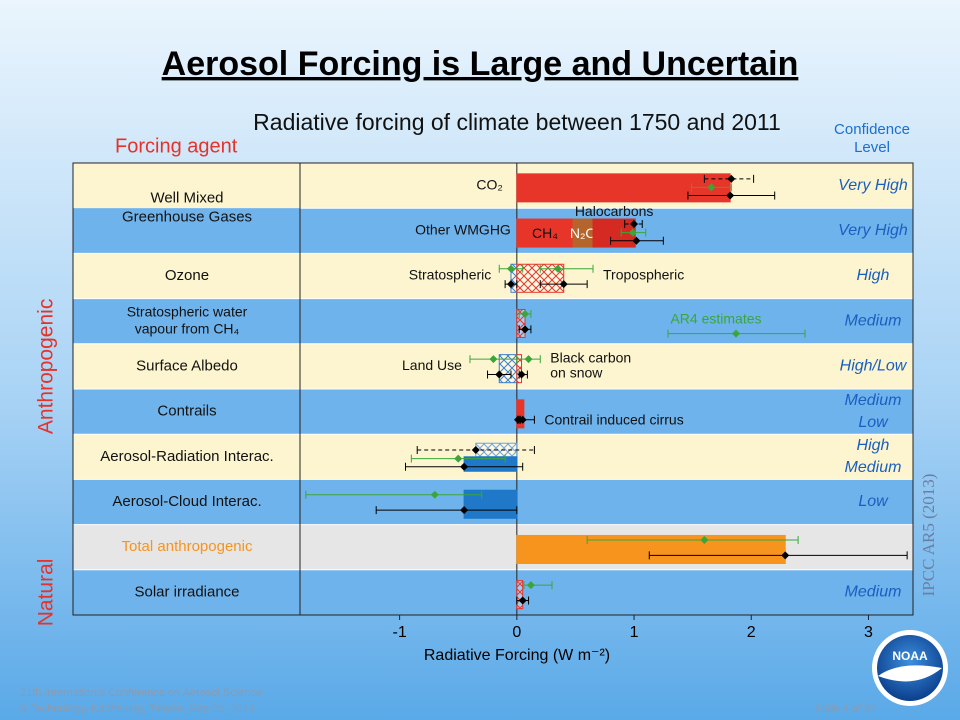 The width and height of the screenshot is (960, 720). I want to click on confidence-header: Confidence, so click(872, 129).